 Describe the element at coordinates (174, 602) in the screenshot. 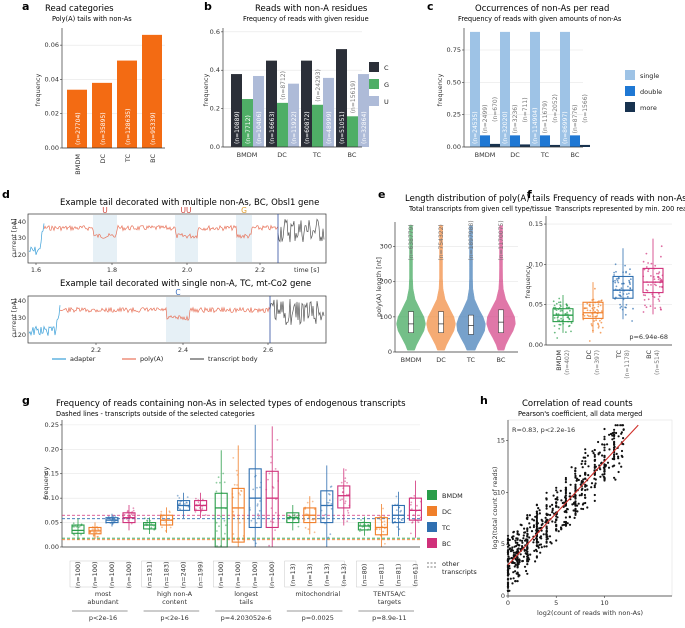

I see `g-group-label-1: content` at that location.